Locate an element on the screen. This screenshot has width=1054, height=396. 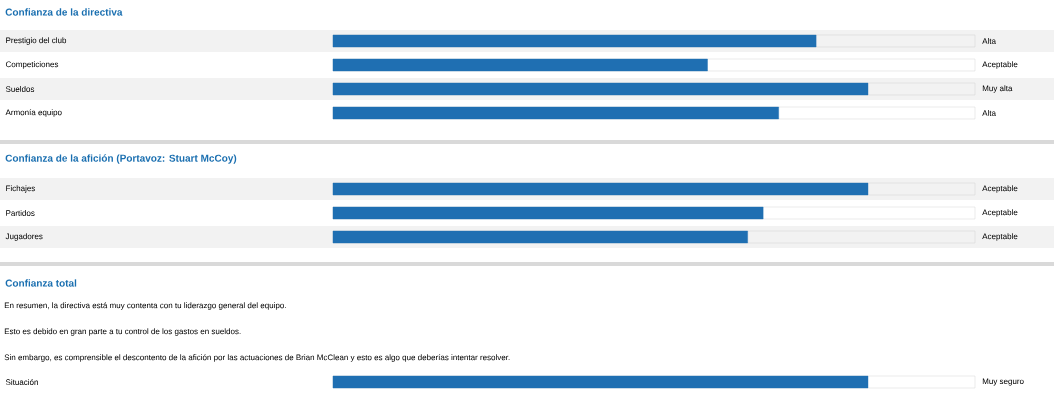
y-tick-label: Situación is located at coordinates (21, 382).